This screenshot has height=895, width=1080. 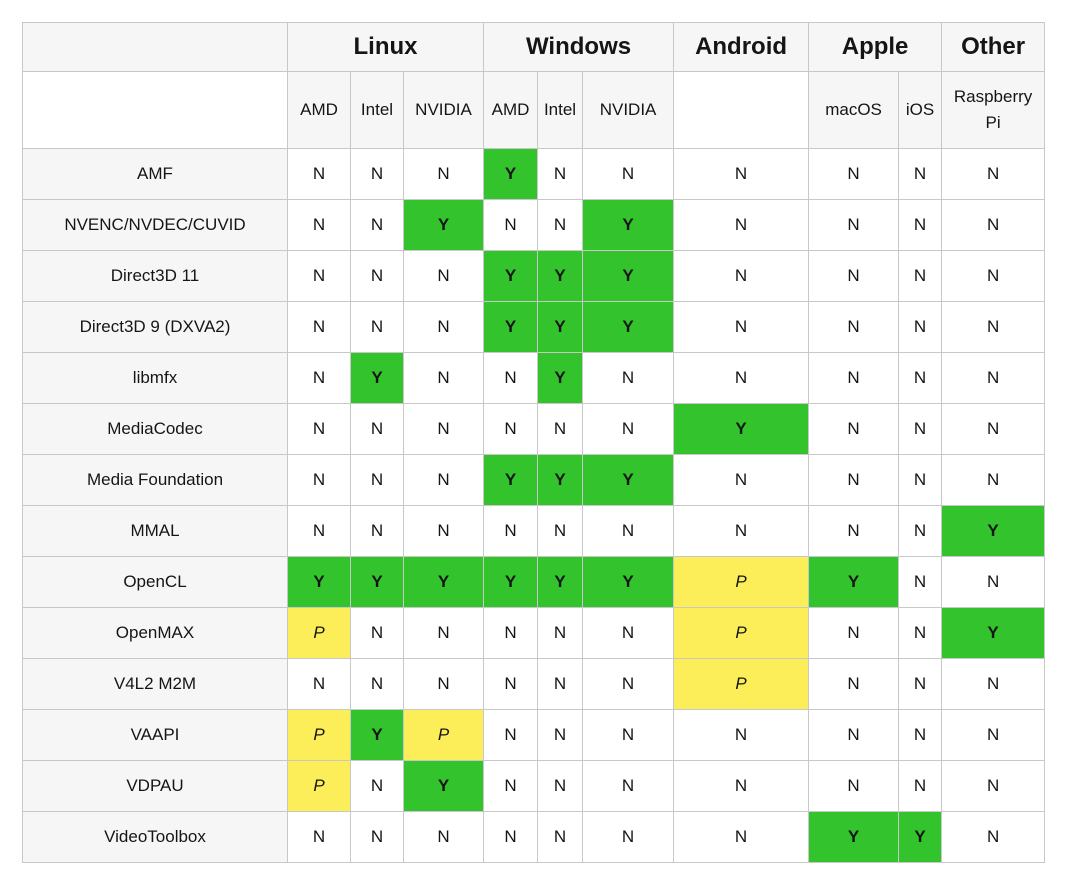 I want to click on cell-libmfx-linux-intel: Y, so click(x=377, y=378).